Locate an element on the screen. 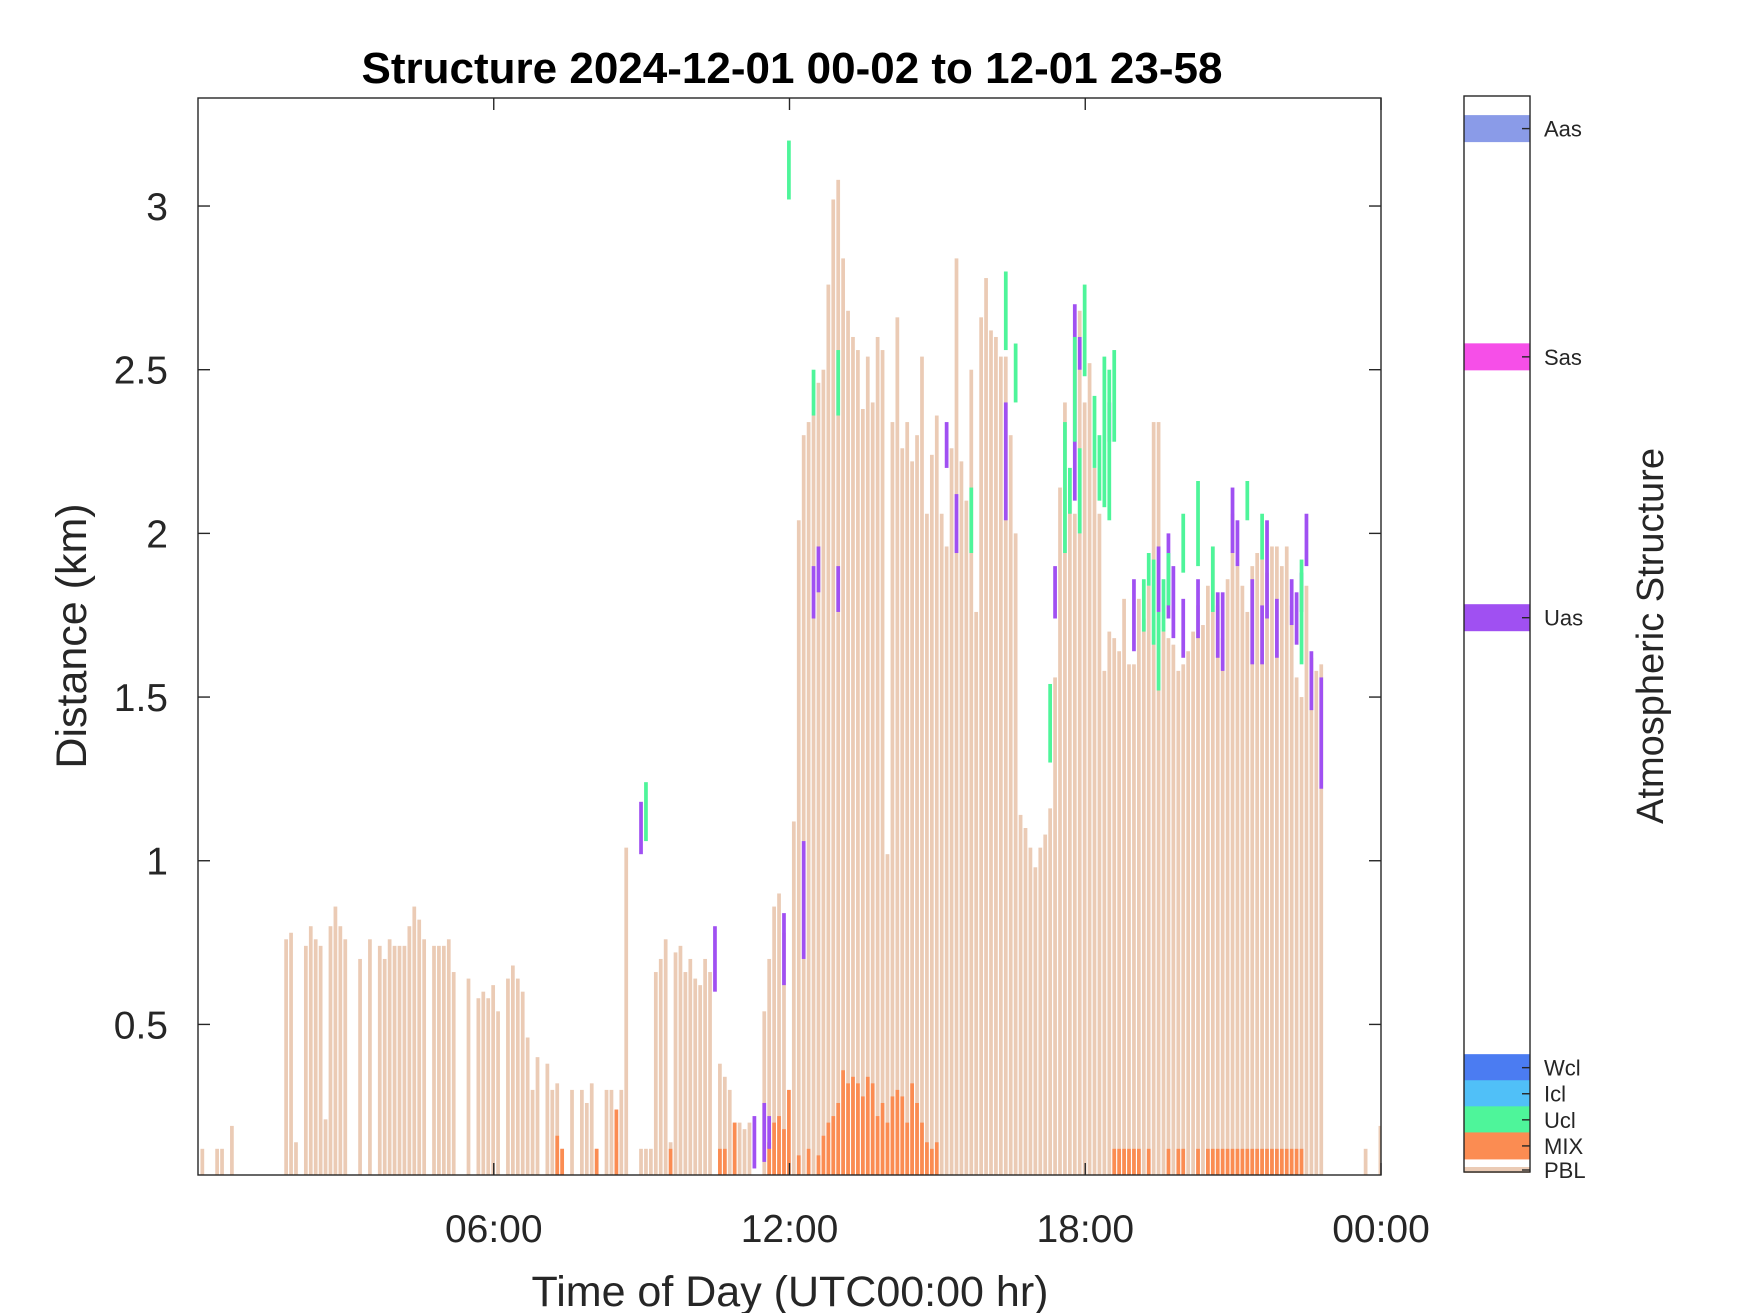 The width and height of the screenshot is (1750, 1313). colorbar-title: Atmospheric Structure is located at coordinates (1651, 636).